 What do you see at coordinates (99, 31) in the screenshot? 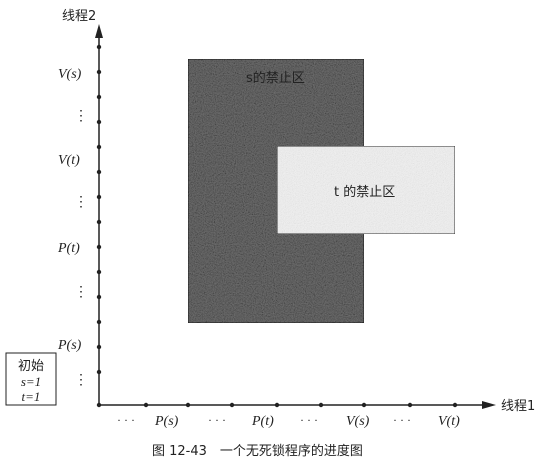
I see `y-axis-arrowhead` at bounding box center [99, 31].